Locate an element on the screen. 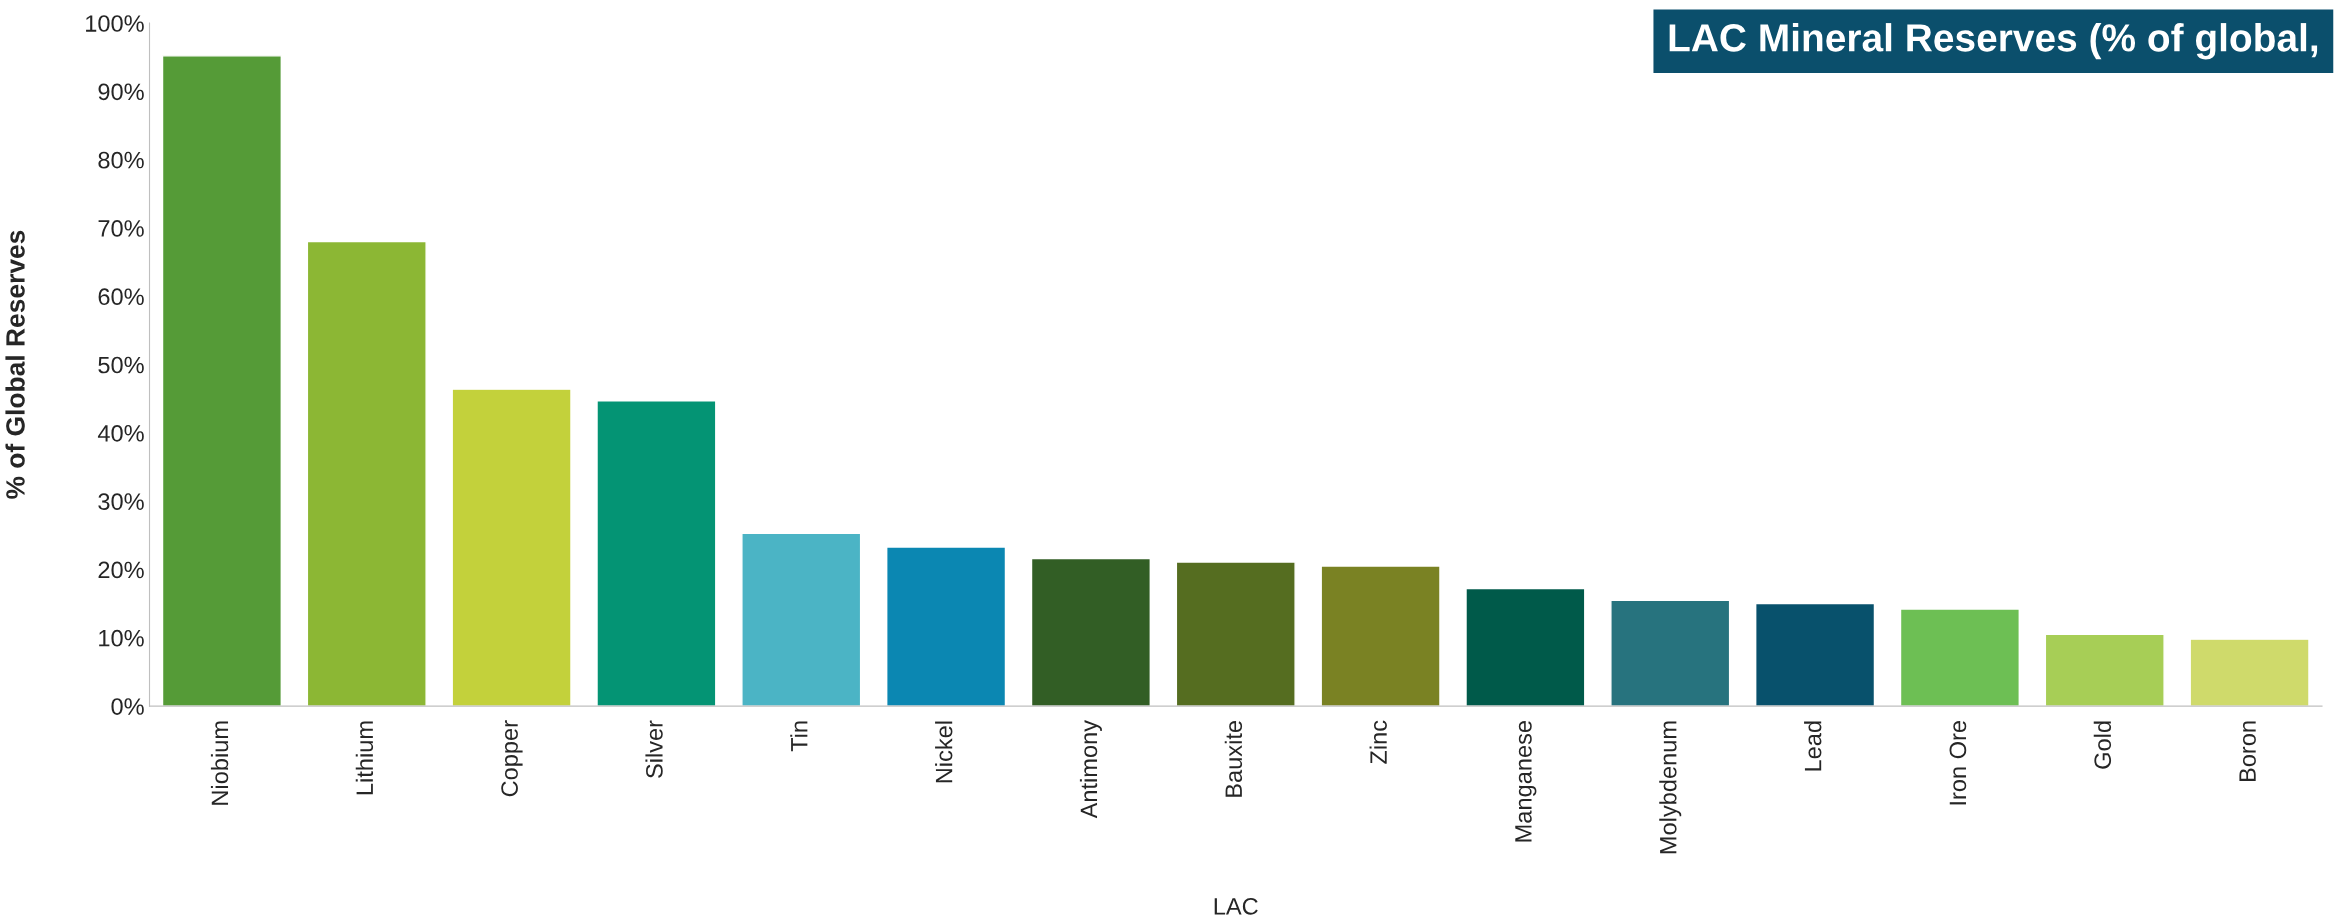  y-tick-label: 90% is located at coordinates (121, 92).